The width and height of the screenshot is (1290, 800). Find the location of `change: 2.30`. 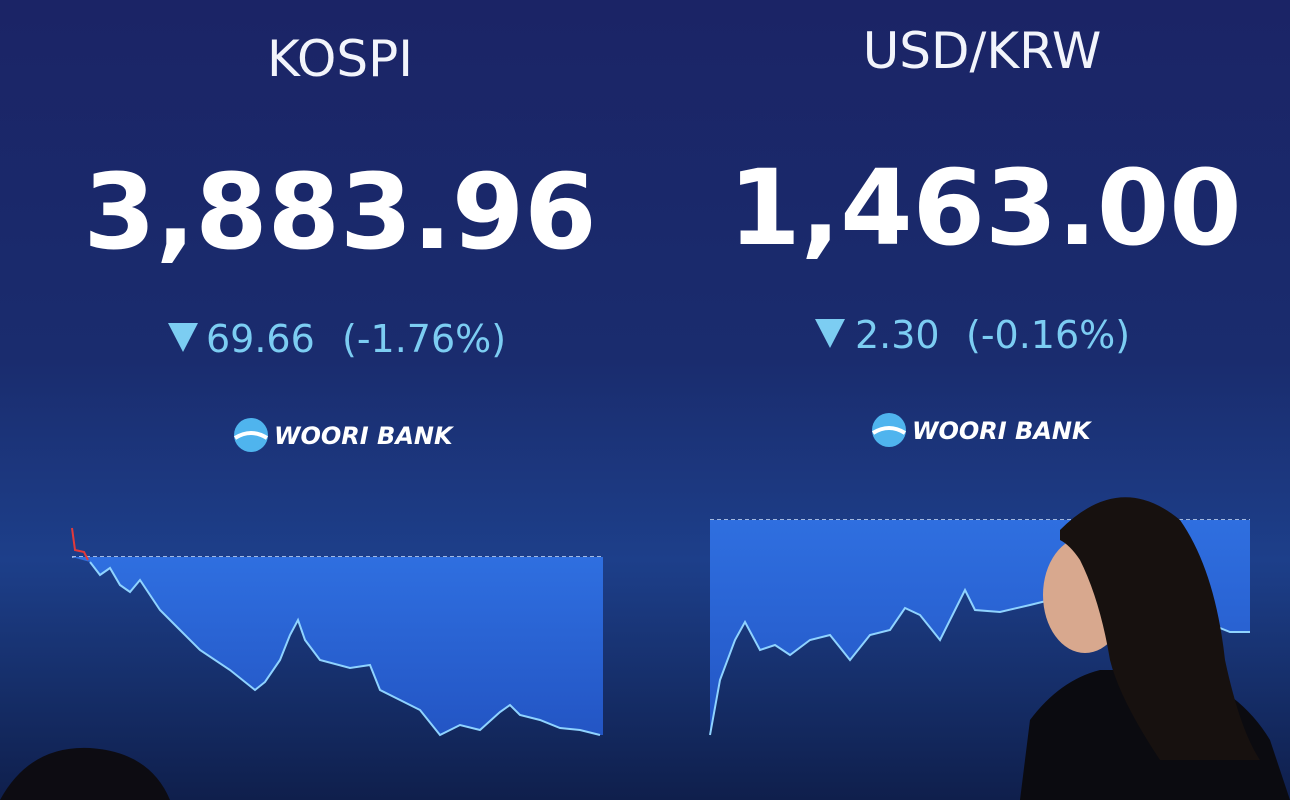

change: 2.30 is located at coordinates (897, 335).